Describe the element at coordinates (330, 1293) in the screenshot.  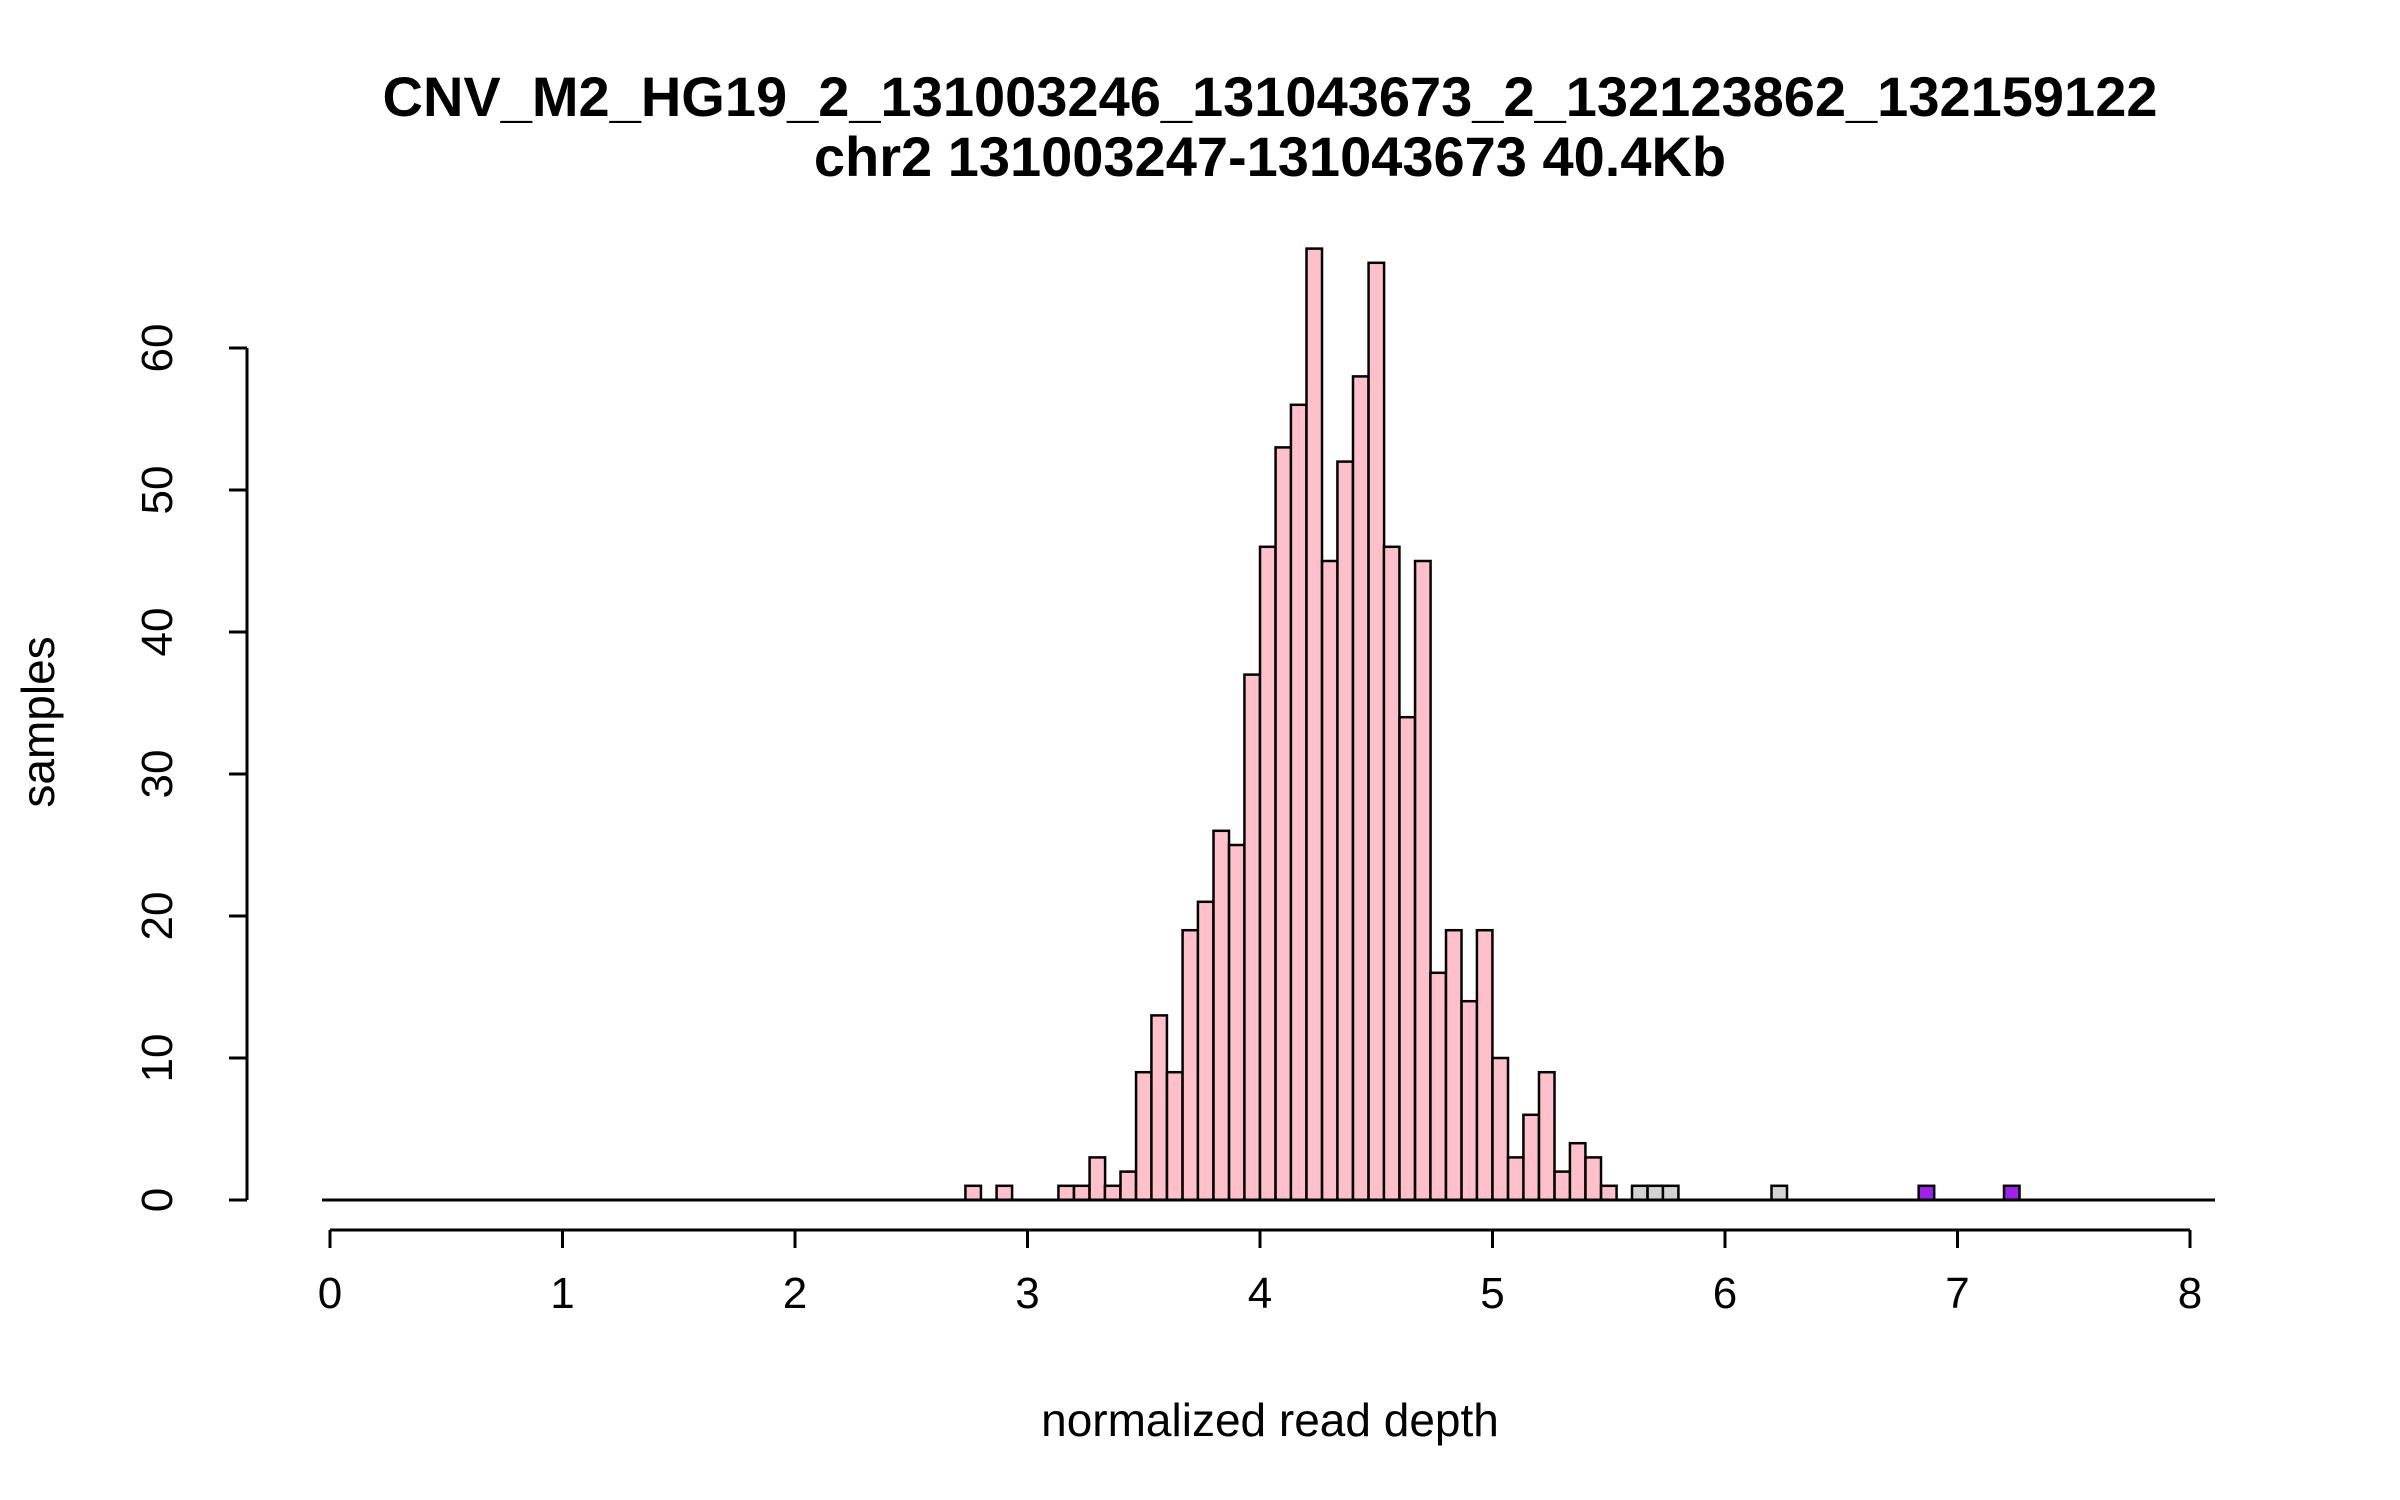
I see `x-tick-label: 0` at that location.